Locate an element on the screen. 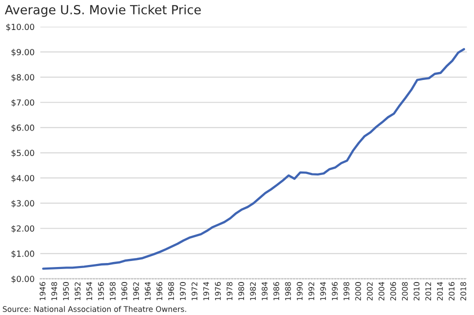 The height and width of the screenshot is (315, 474). y-tick-label: $5.00 is located at coordinates (23, 154).